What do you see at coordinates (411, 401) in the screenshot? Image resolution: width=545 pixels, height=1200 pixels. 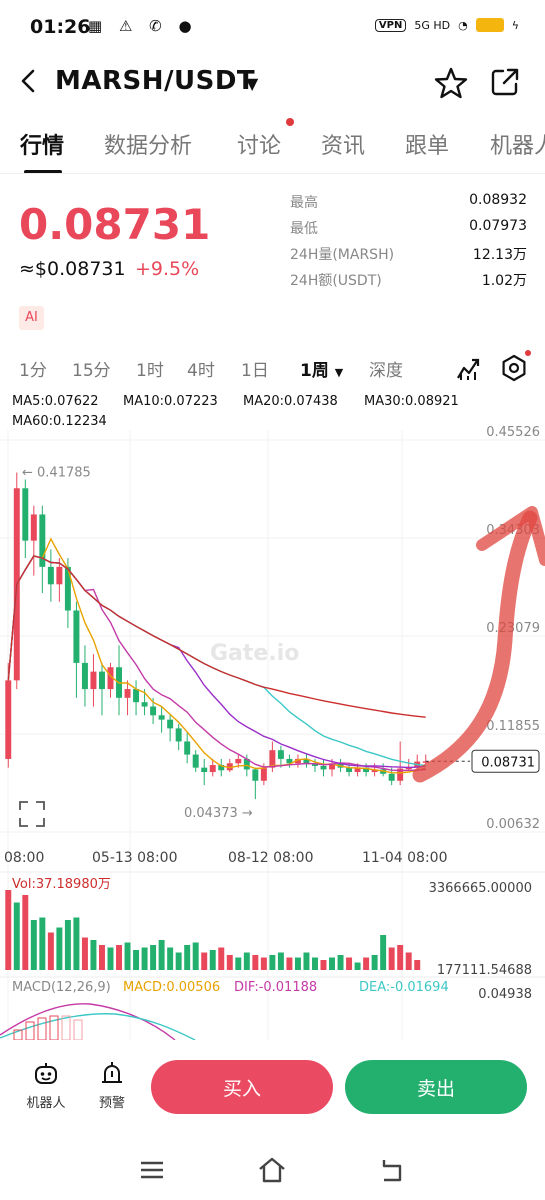 I see `ma30-legend: MA30:0.08921` at bounding box center [411, 401].